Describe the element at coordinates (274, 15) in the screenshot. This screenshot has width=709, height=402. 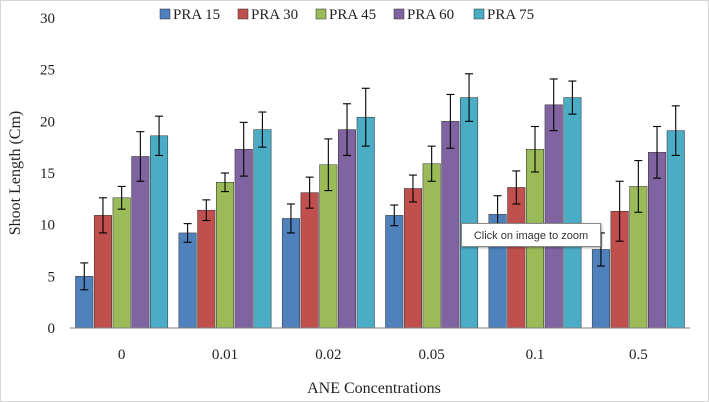
I see `legend-label: PRA 30` at that location.